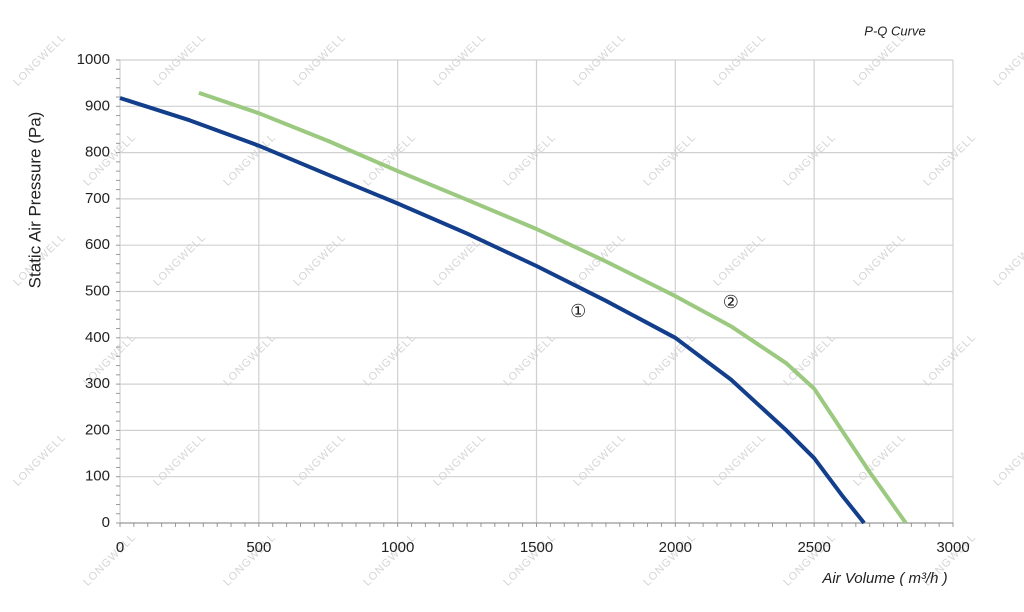 The height and width of the screenshot is (612, 1024). What do you see at coordinates (884, 578) in the screenshot?
I see `x-axis-label: Air Volume ( m³/h )` at bounding box center [884, 578].